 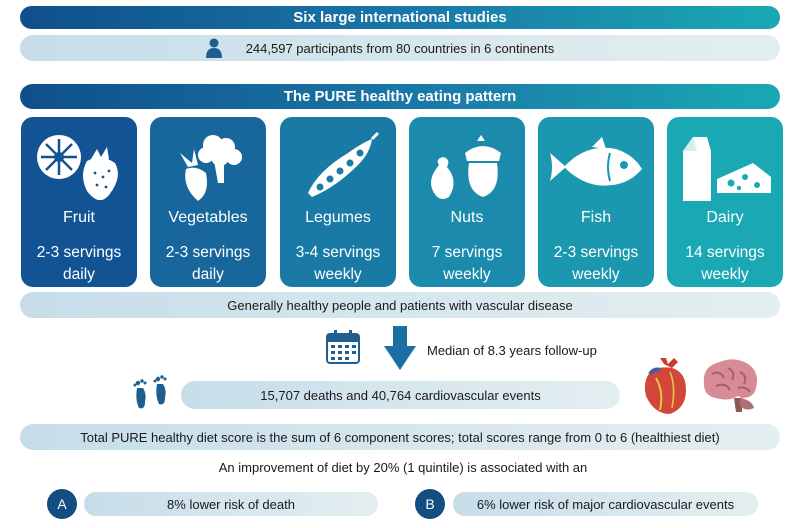 I want to click on food-servings: 2-3 servings weekly, so click(x=596, y=264).